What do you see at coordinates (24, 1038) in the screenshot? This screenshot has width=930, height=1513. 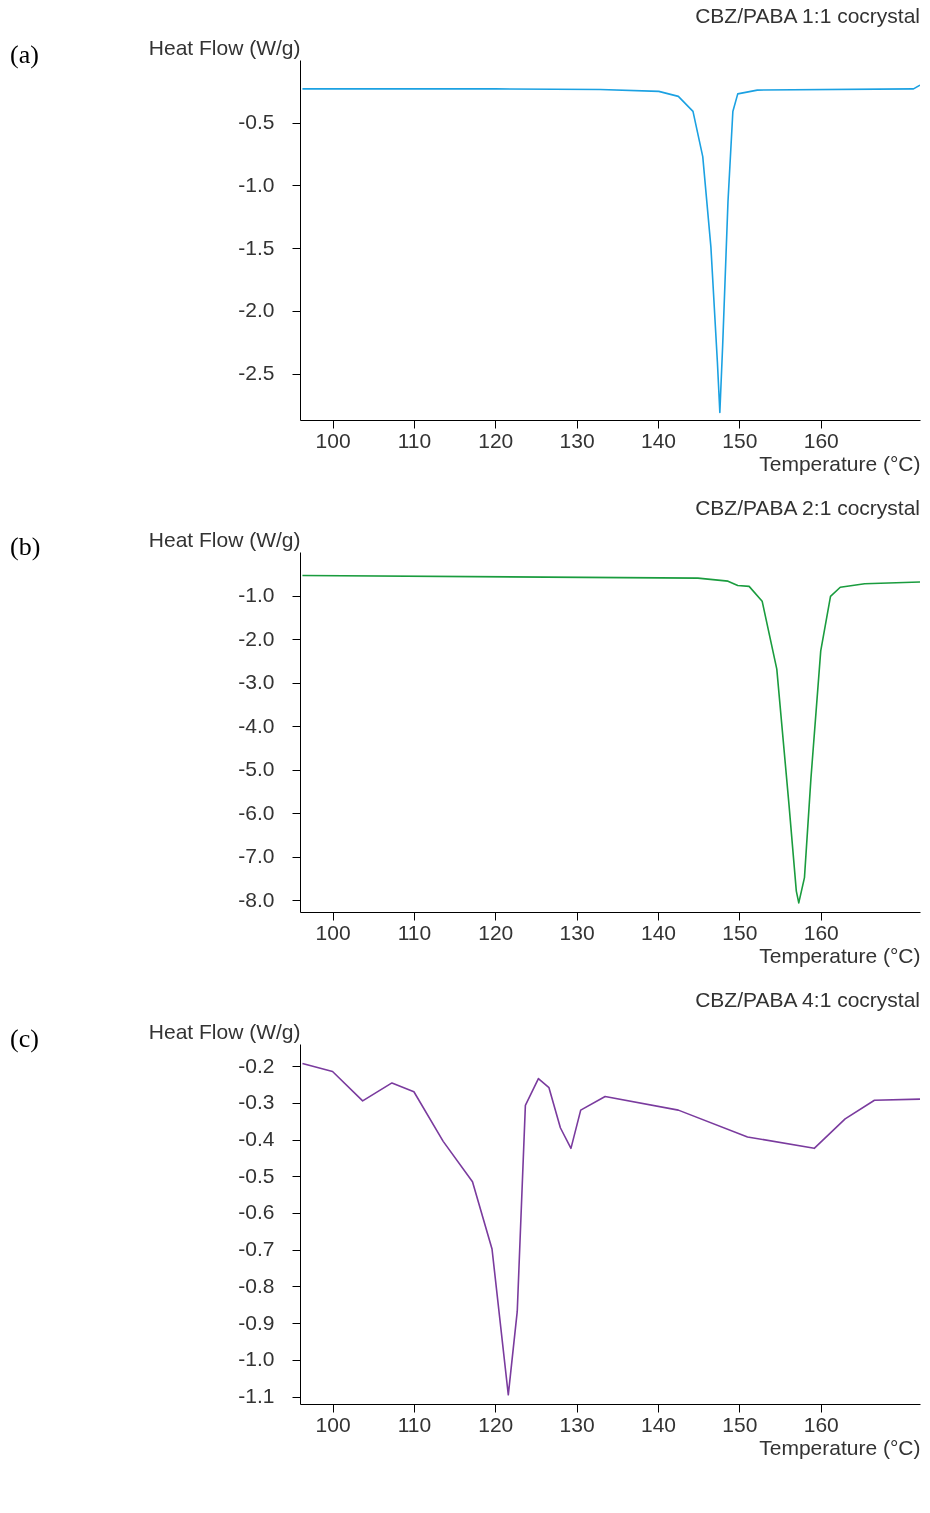 I see `text: (c)` at bounding box center [24, 1038].